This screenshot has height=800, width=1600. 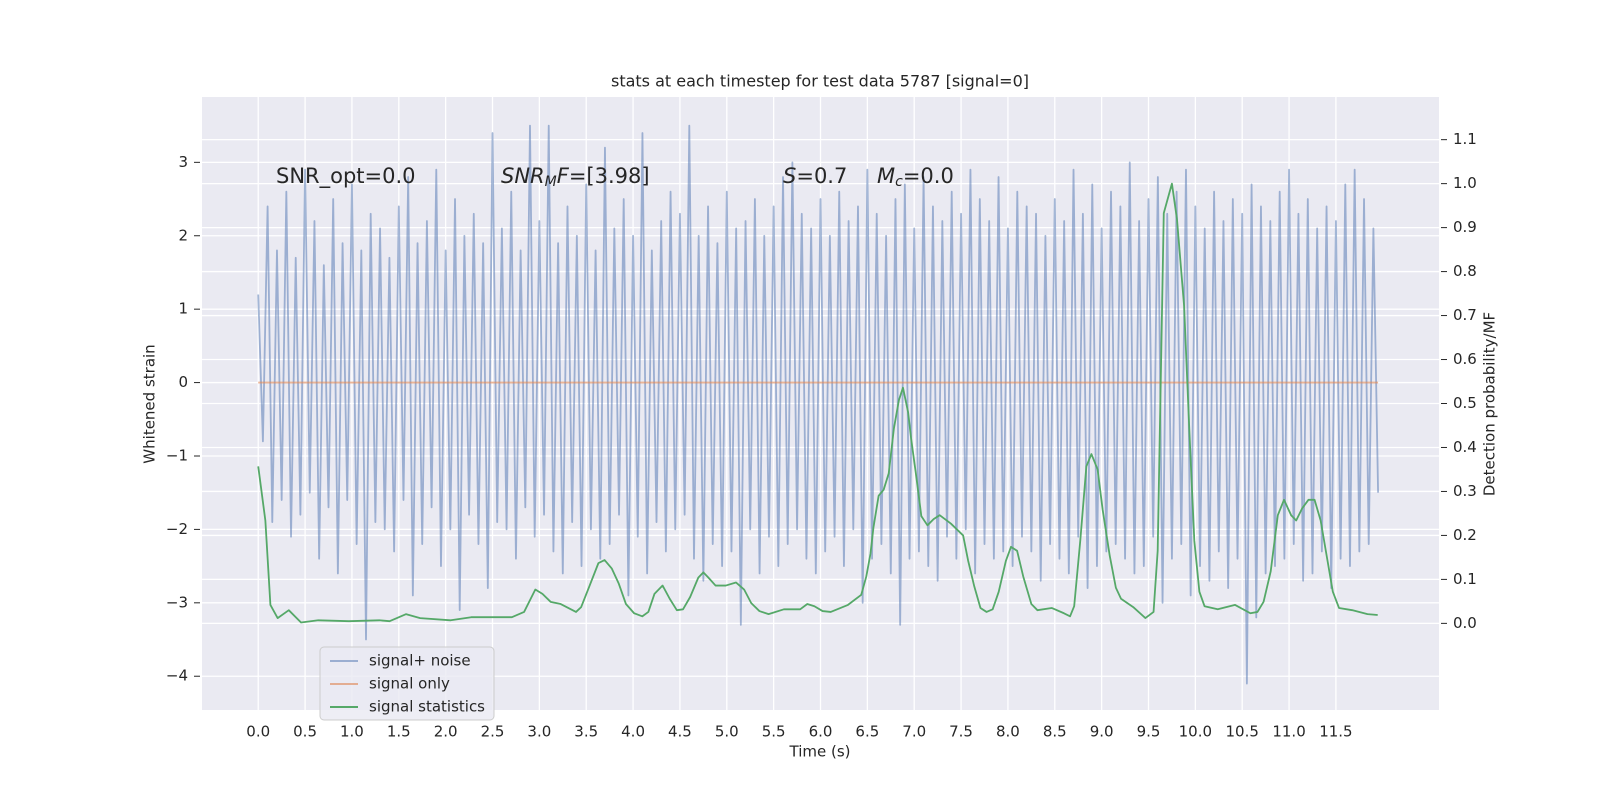 I want to click on y-tick-label: −2, so click(x=177, y=529).